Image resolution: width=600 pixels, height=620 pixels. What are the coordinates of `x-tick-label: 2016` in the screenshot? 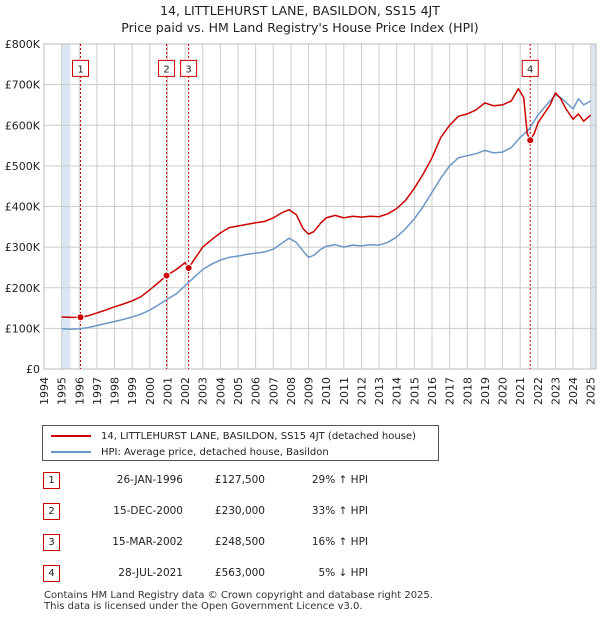 It's located at (432, 391).